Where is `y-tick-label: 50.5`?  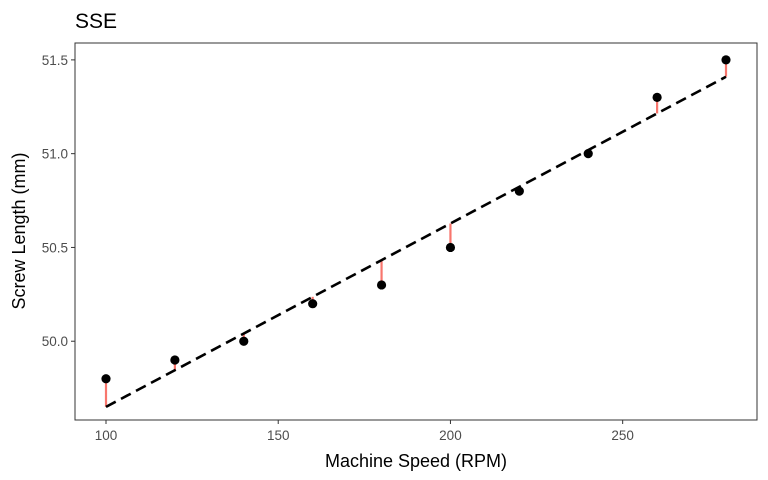
y-tick-label: 50.5 is located at coordinates (55, 247).